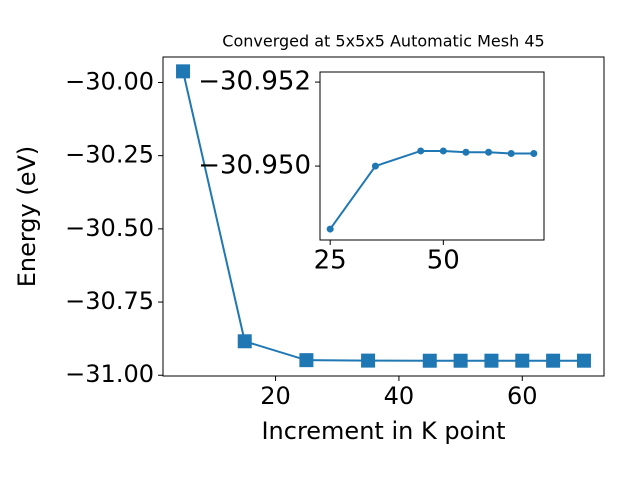  Describe the element at coordinates (27, 217) in the screenshot. I see `y-axis-label: Energy (eV)` at that location.